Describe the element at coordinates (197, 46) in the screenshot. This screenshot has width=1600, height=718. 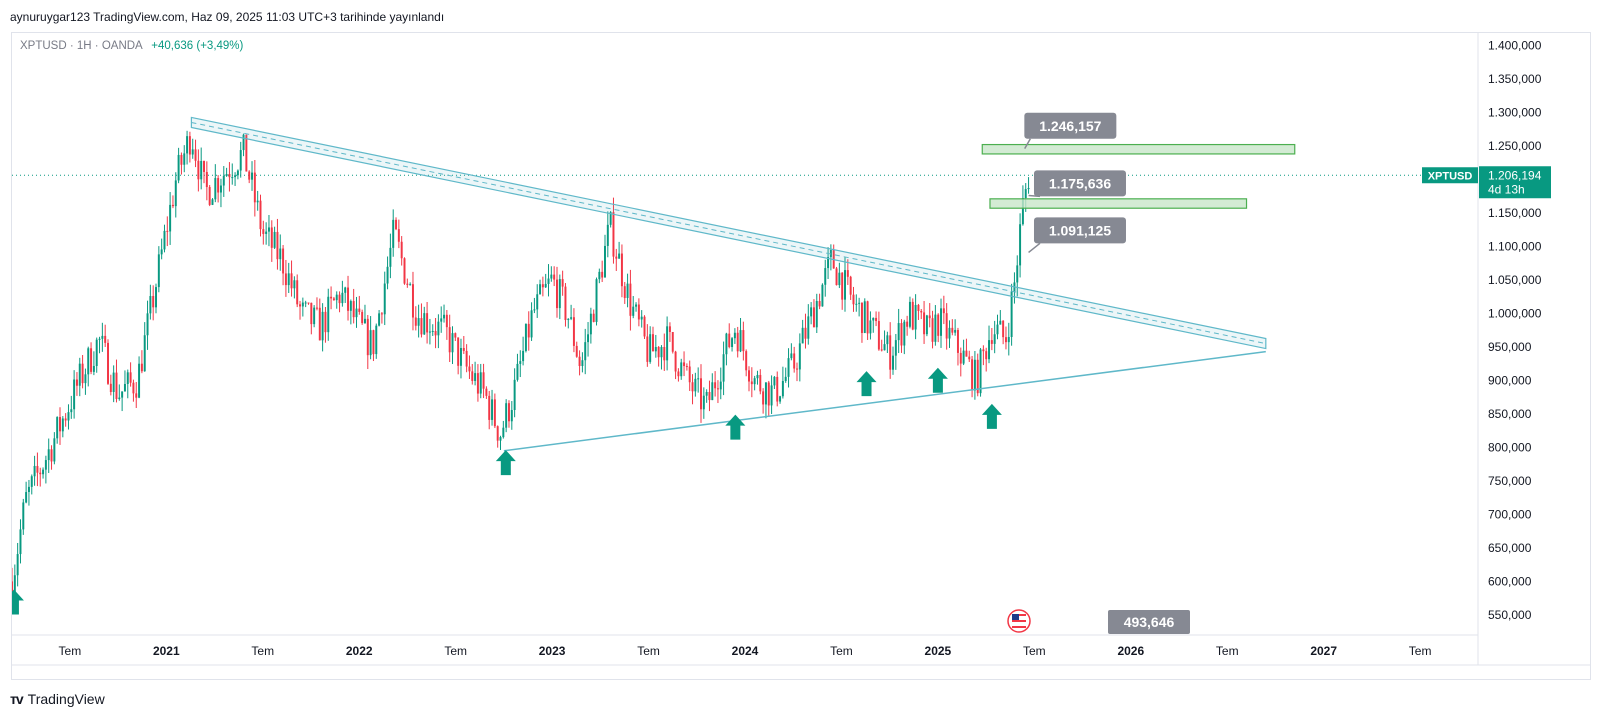
I see `symbol-change: +40,636 (+3,49%)` at that location.